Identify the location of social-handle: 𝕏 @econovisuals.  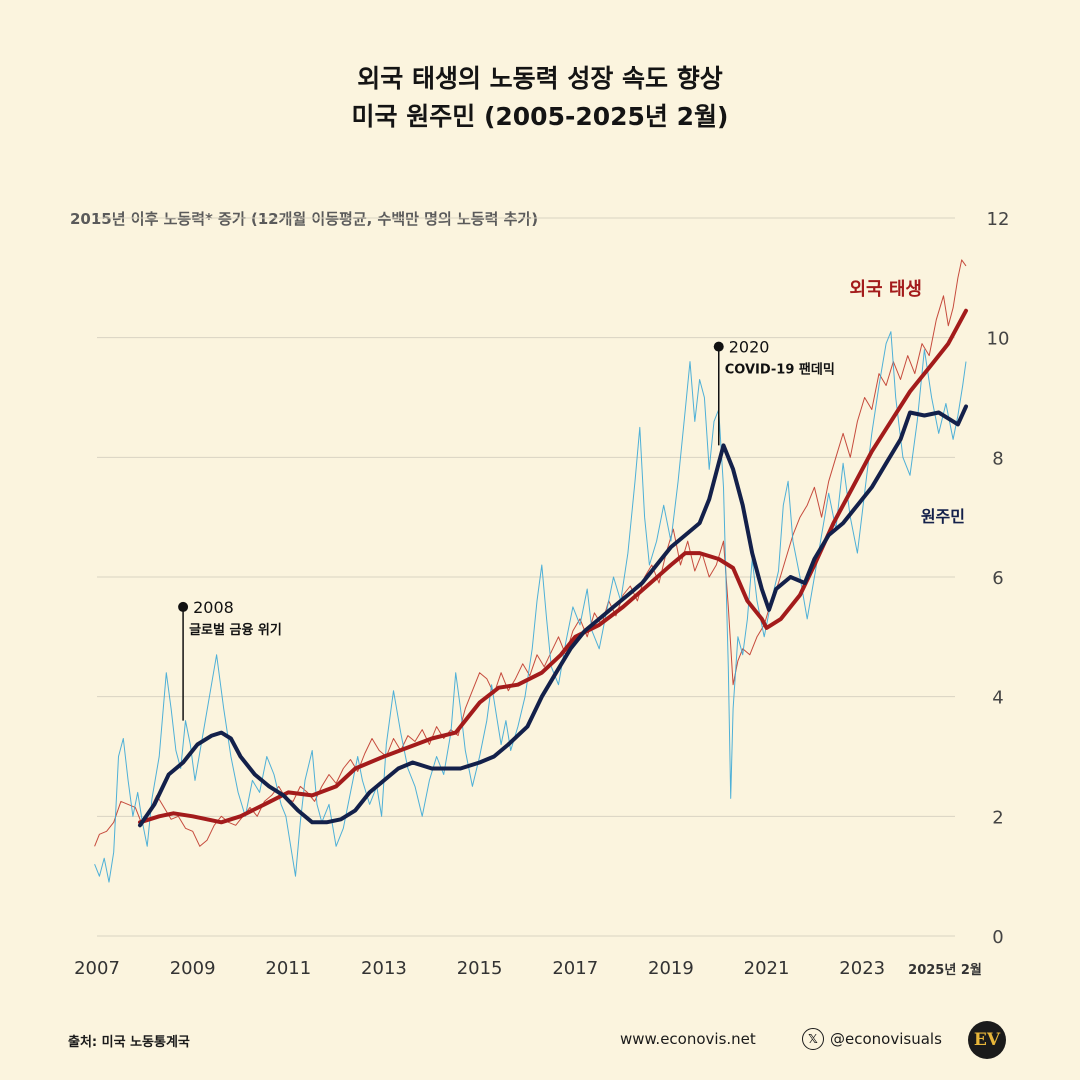
(872, 1039).